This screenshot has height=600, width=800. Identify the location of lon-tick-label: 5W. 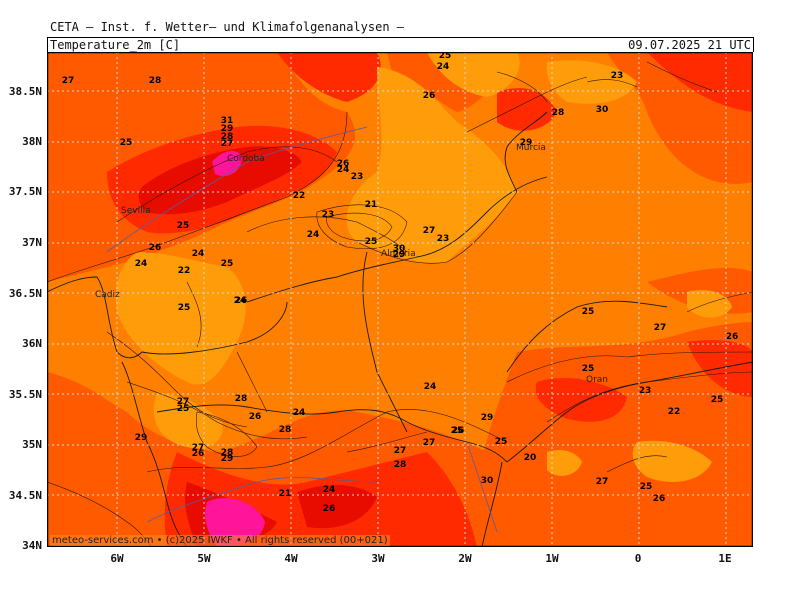
(204, 558).